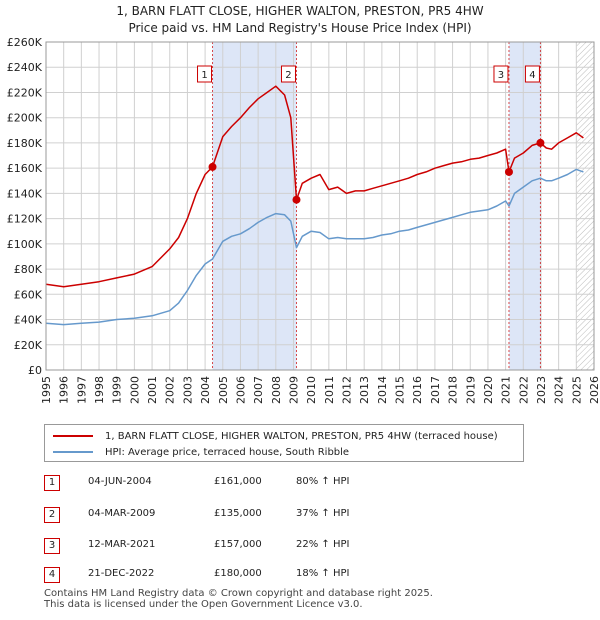 The width and height of the screenshot is (600, 620). I want to click on y-tick-label: £0, so click(35, 370).